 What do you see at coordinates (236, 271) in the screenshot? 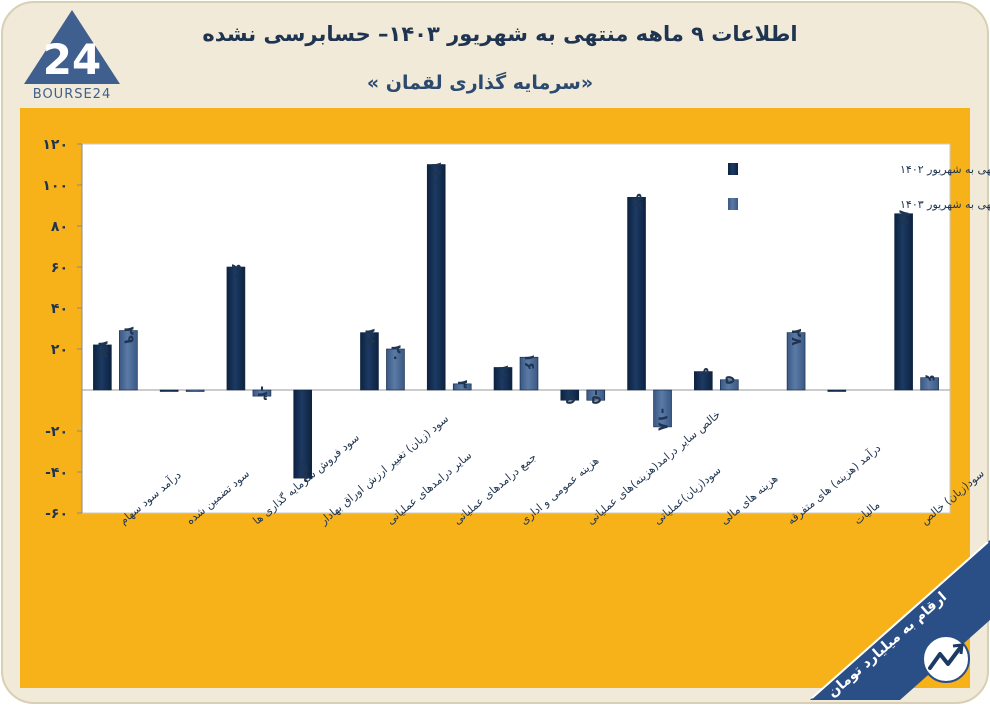
I see `bar-value-label: ۶۰` at bounding box center [236, 271].